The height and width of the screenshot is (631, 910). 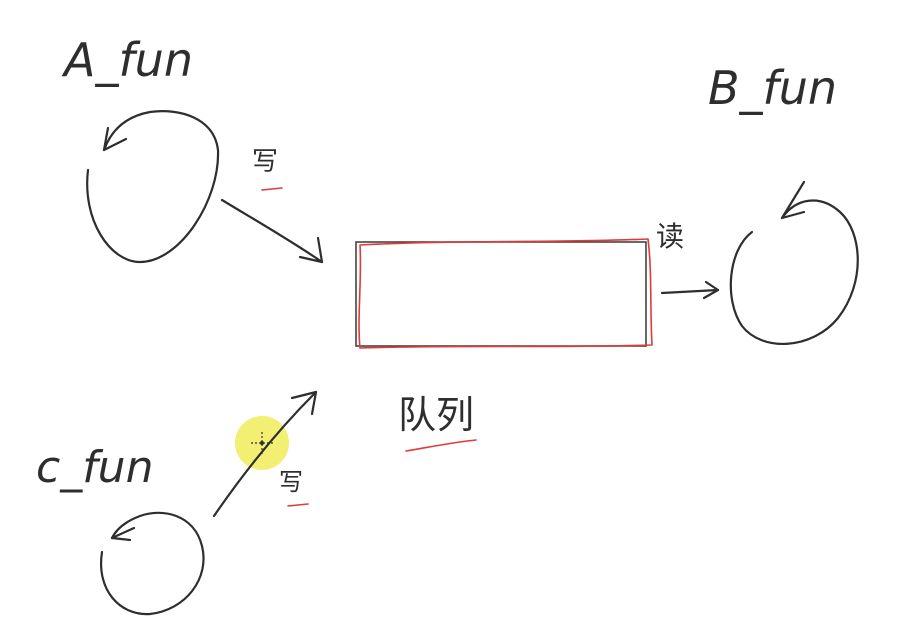 I want to click on label-read: 读, so click(x=670, y=236).